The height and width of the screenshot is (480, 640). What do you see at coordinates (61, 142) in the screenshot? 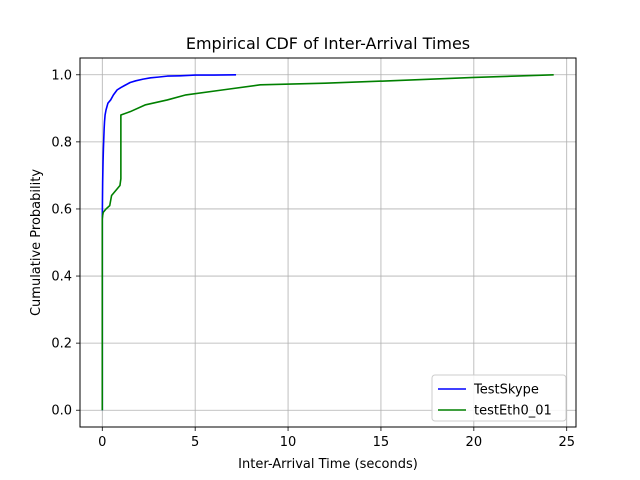
I see `y-tick-label: 0.8` at bounding box center [61, 142].